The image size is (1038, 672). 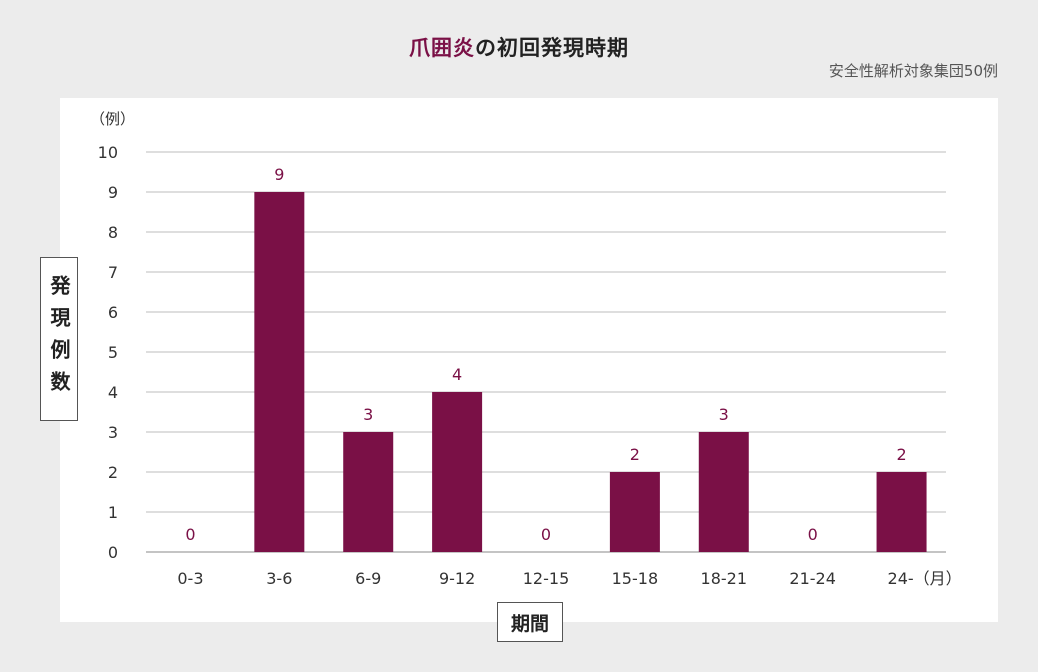 I want to click on y-tick-labels: 0 1 2 3 4 5 6 7 8 9 10, so click(x=108, y=352).